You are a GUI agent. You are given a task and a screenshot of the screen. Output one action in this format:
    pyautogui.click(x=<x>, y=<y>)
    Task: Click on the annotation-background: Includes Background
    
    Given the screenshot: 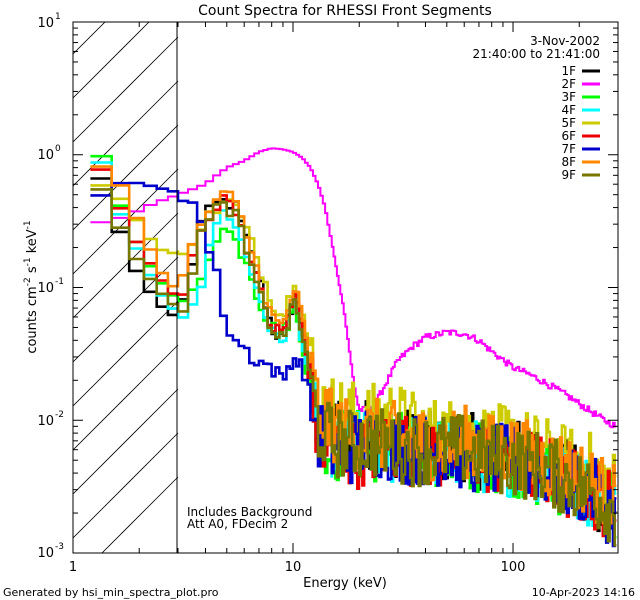 What is the action you would take?
    pyautogui.click(x=249, y=512)
    